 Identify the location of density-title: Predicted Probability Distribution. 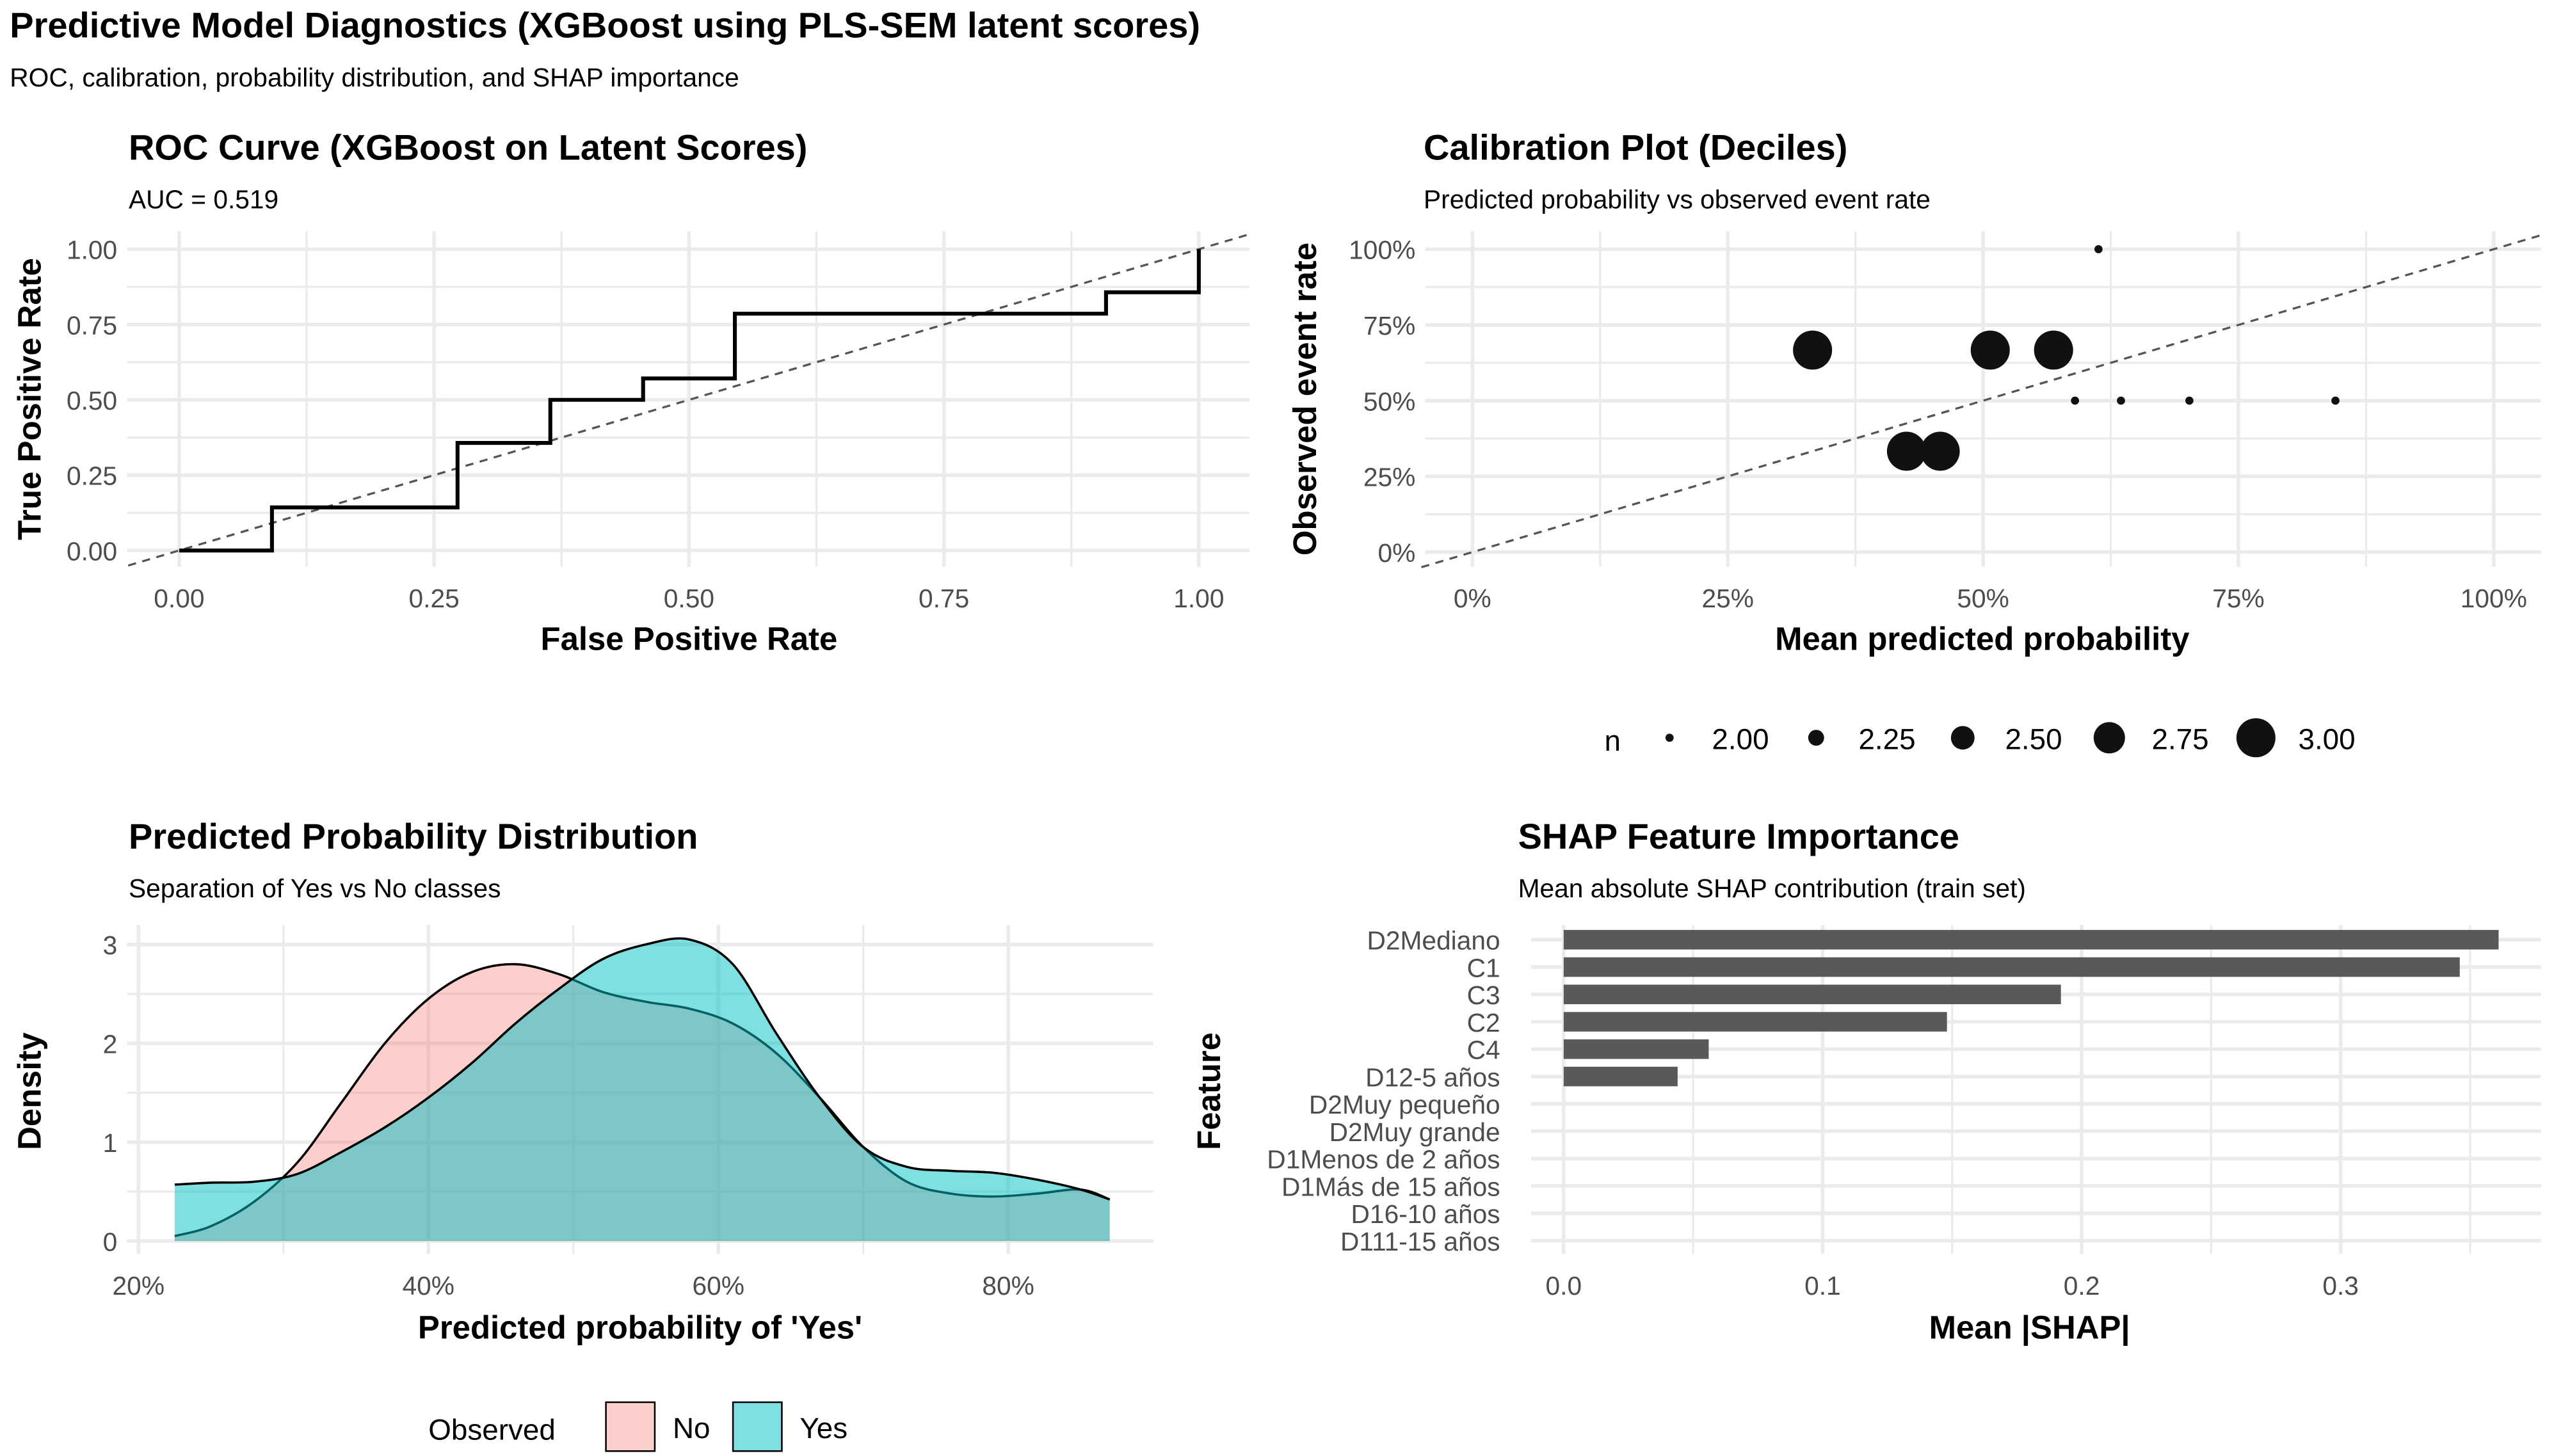
(413, 836).